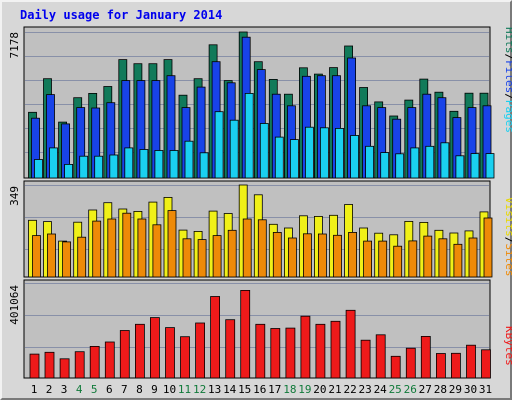 The height and width of the screenshot is (400, 512). Describe the element at coordinates (507, 76) in the screenshot. I see `legend-item-files: Files` at that location.